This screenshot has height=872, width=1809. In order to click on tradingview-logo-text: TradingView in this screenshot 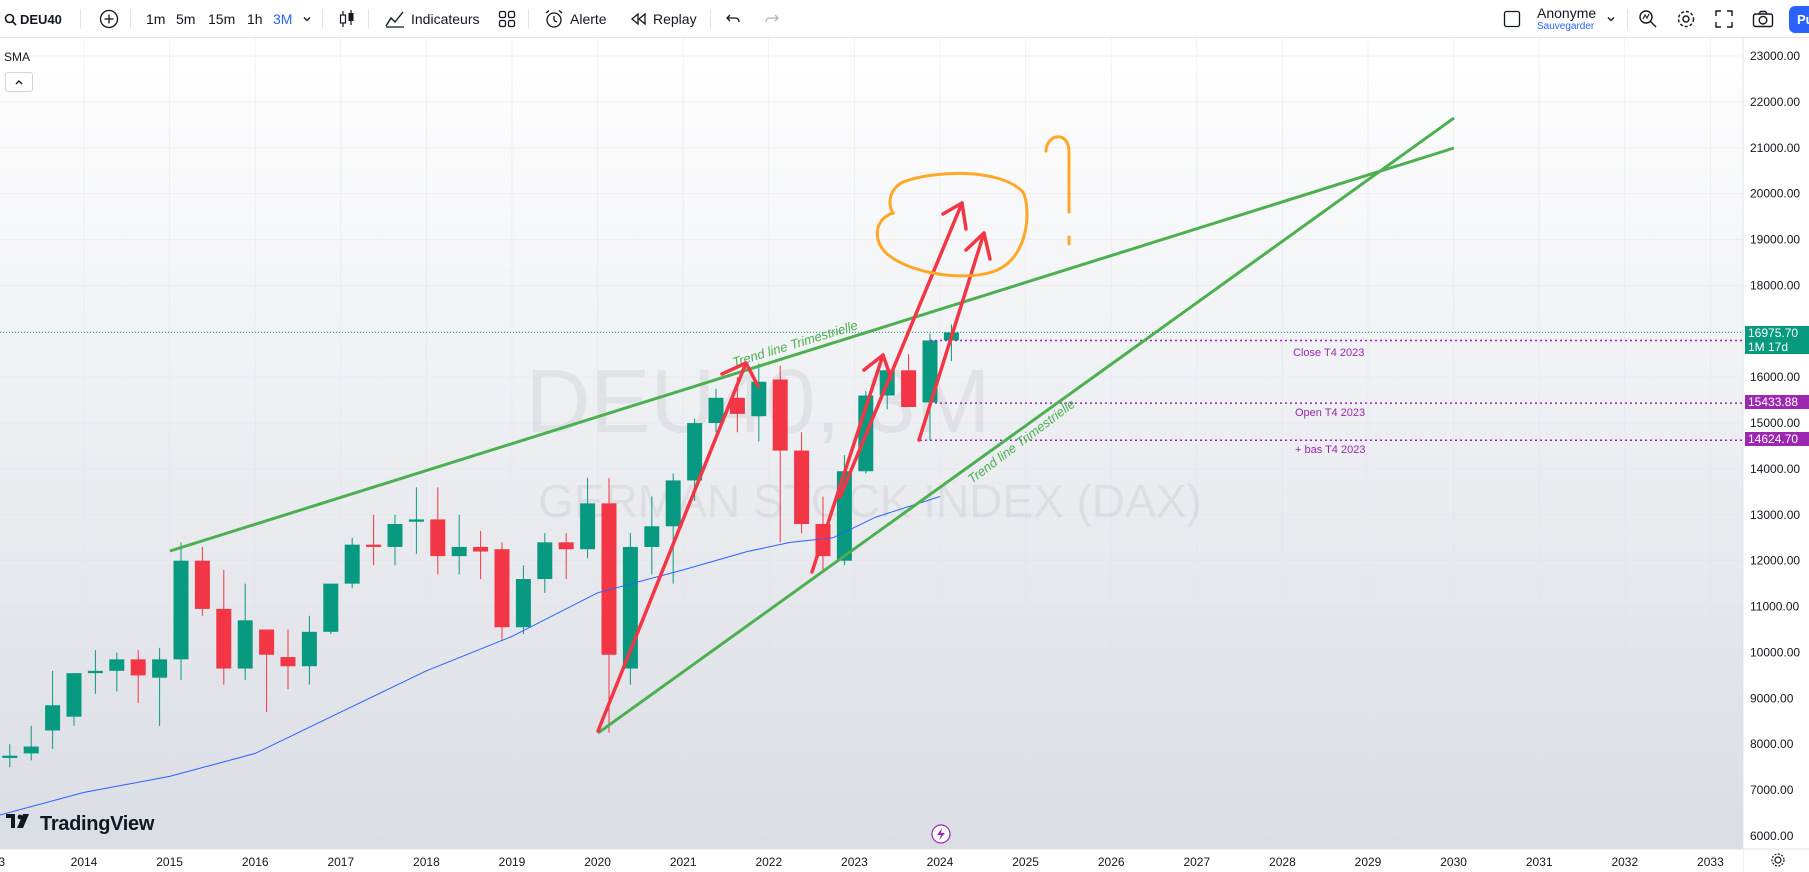, I will do `click(97, 823)`.